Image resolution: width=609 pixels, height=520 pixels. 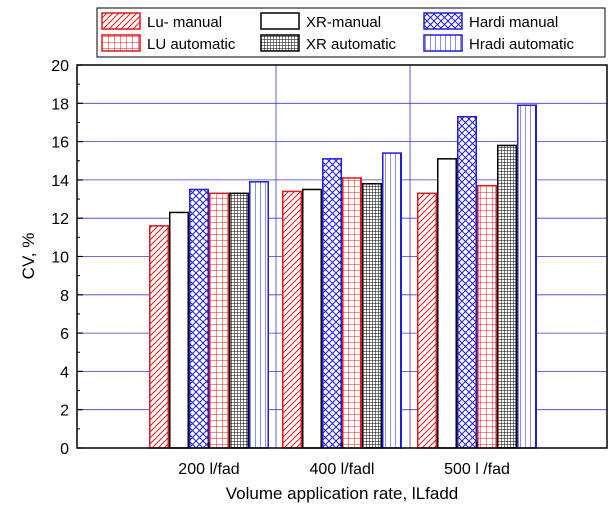 I want to click on x-tick-label: 500 l /fad, so click(x=477, y=469).